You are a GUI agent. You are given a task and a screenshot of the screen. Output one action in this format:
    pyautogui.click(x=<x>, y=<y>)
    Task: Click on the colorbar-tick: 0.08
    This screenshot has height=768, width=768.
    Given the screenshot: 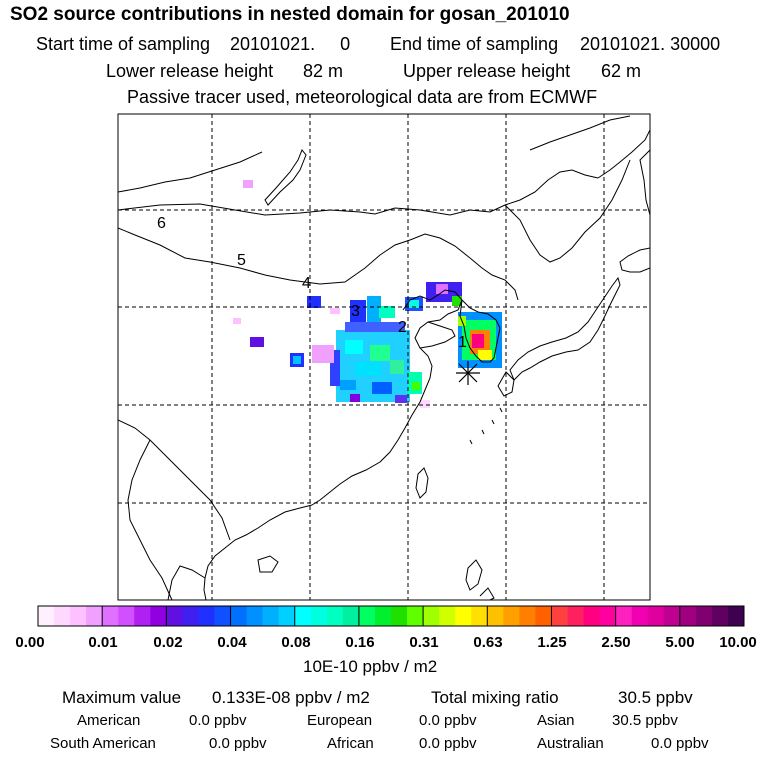 What is the action you would take?
    pyautogui.click(x=296, y=642)
    